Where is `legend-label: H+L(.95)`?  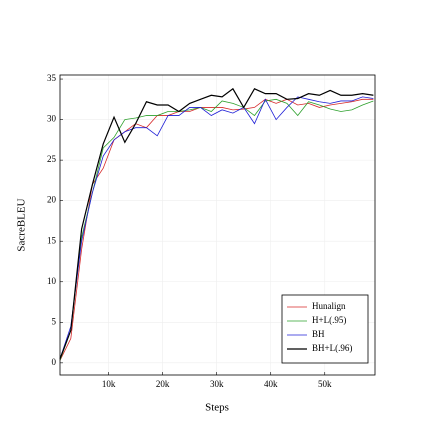 legend-label: H+L(.95) is located at coordinates (329, 320).